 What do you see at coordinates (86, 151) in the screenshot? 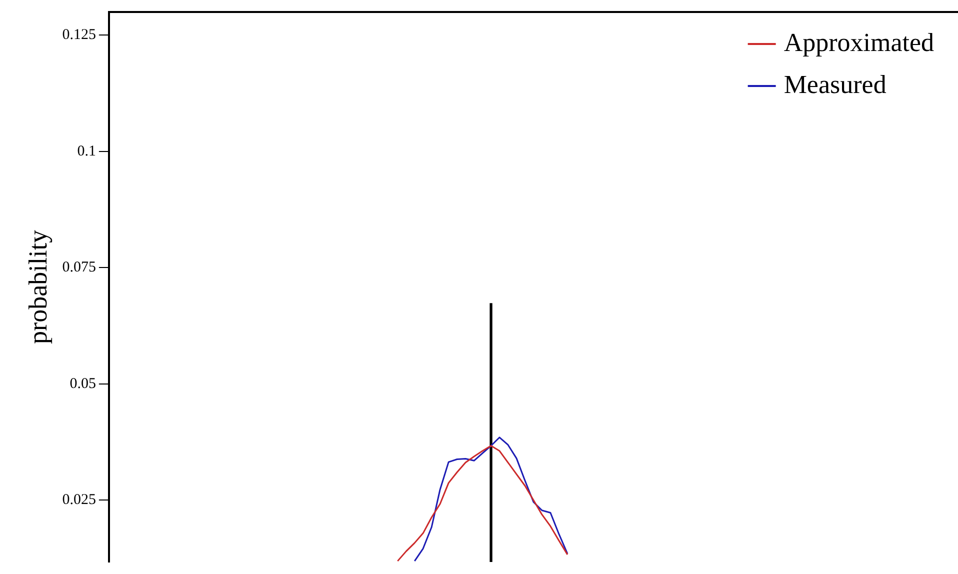
I see `y-tick-label: 0.1` at bounding box center [86, 151].